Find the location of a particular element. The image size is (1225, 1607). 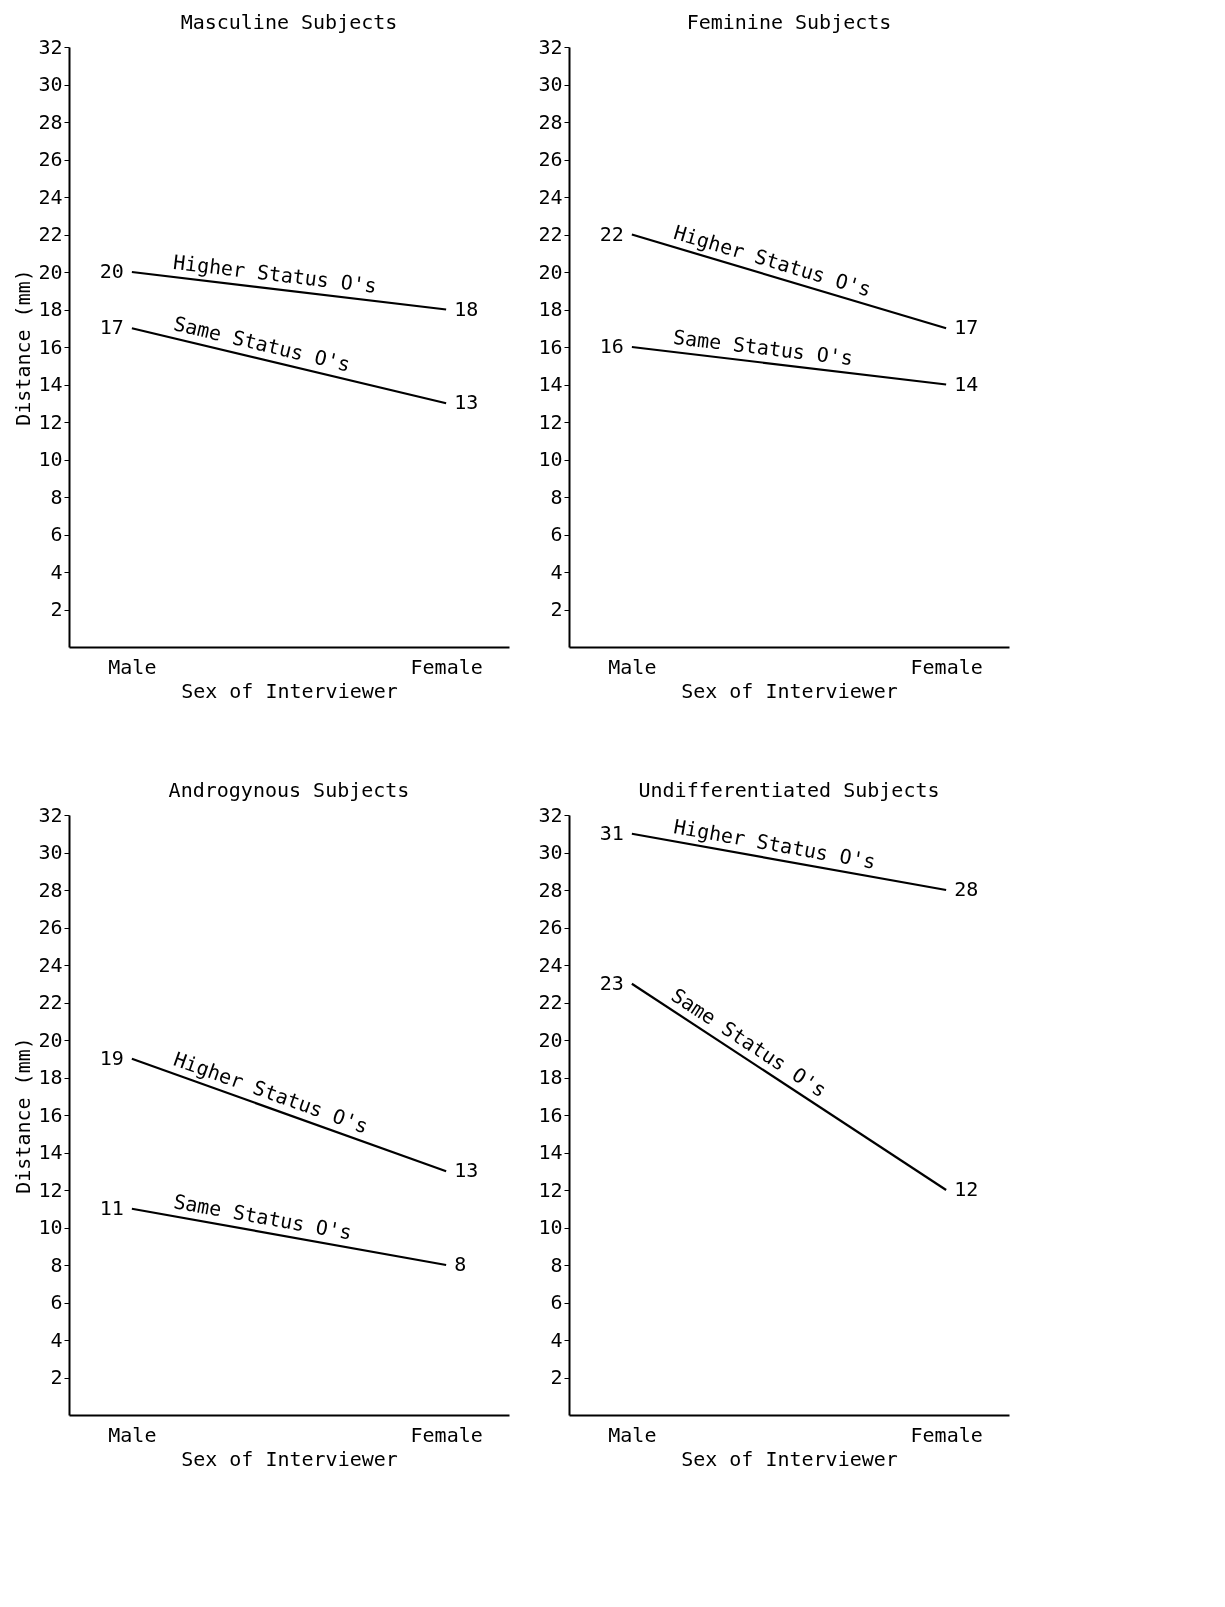

chart-title: Undifferentiated Subjects is located at coordinates (789, 790).